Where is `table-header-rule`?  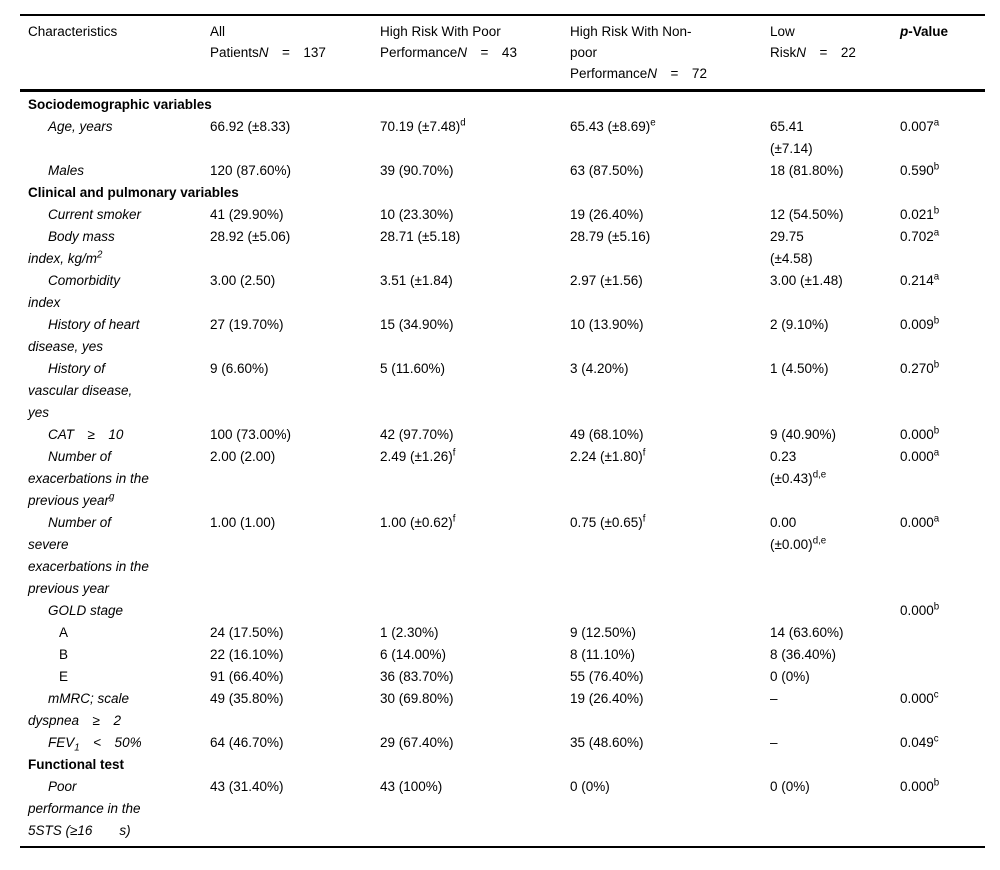 table-header-rule is located at coordinates (502, 90).